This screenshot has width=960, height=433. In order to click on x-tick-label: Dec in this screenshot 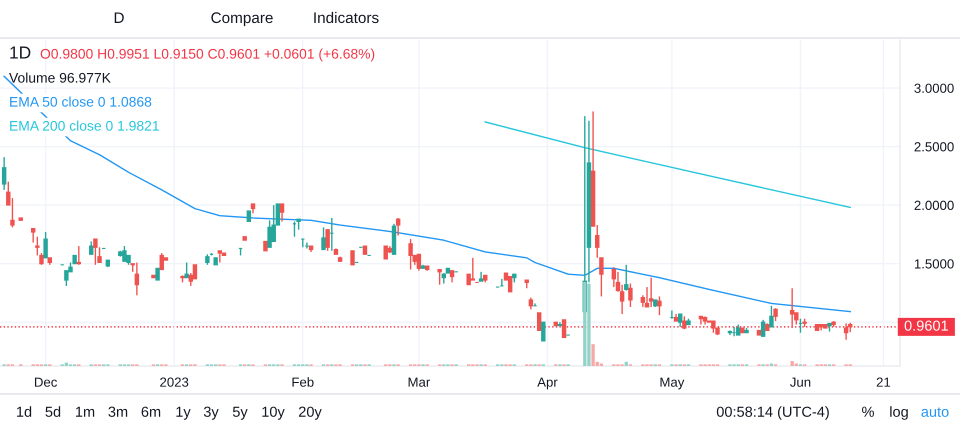, I will do `click(46, 382)`.